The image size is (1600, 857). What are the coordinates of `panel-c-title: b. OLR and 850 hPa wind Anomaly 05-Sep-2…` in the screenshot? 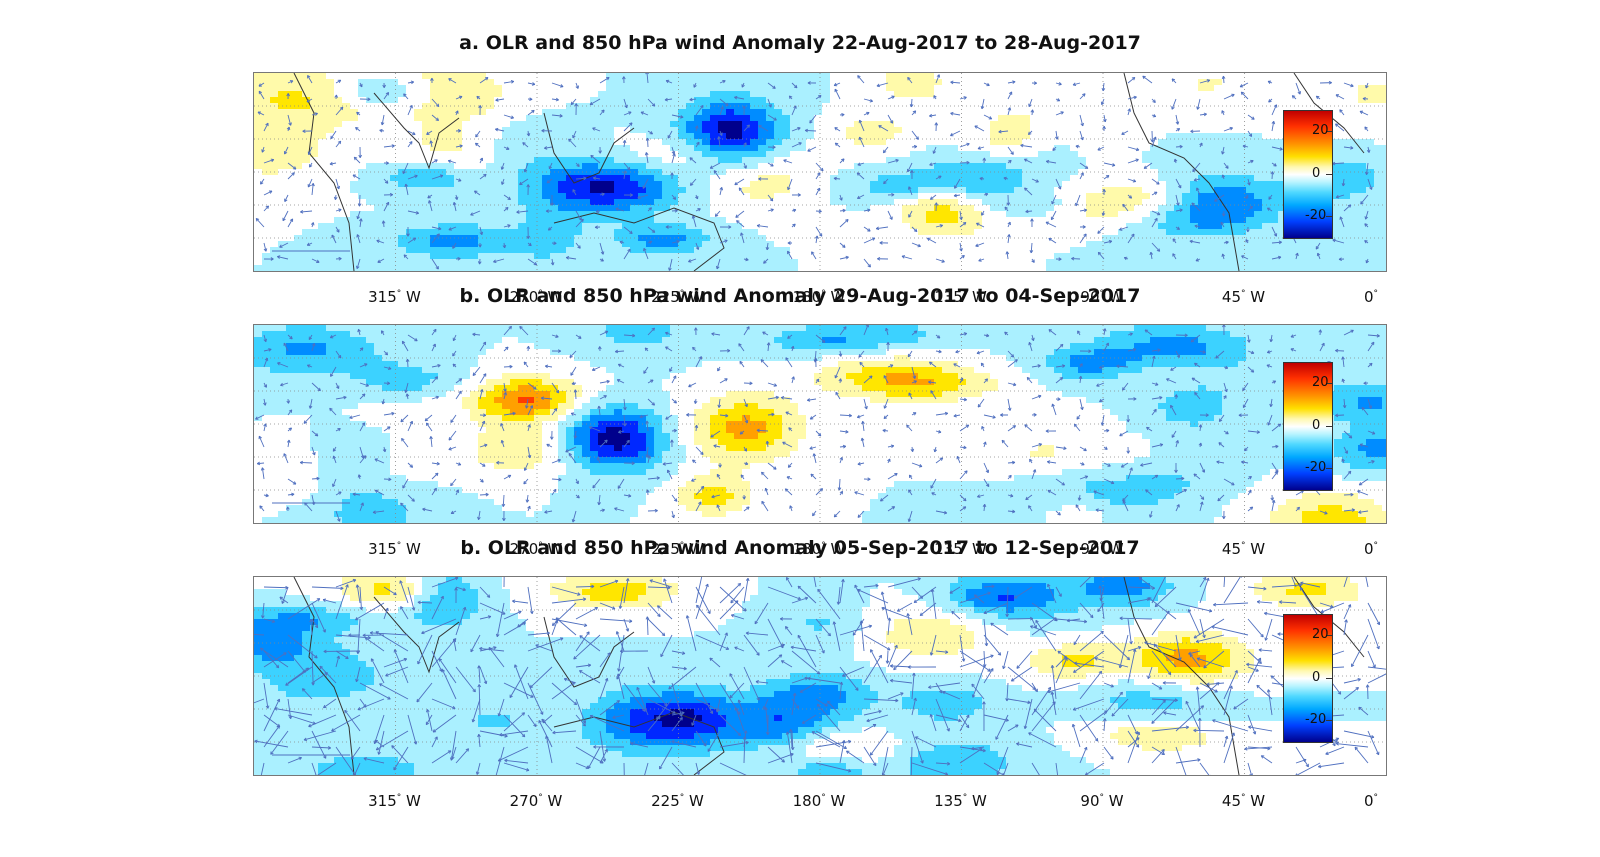 It's located at (800, 548).